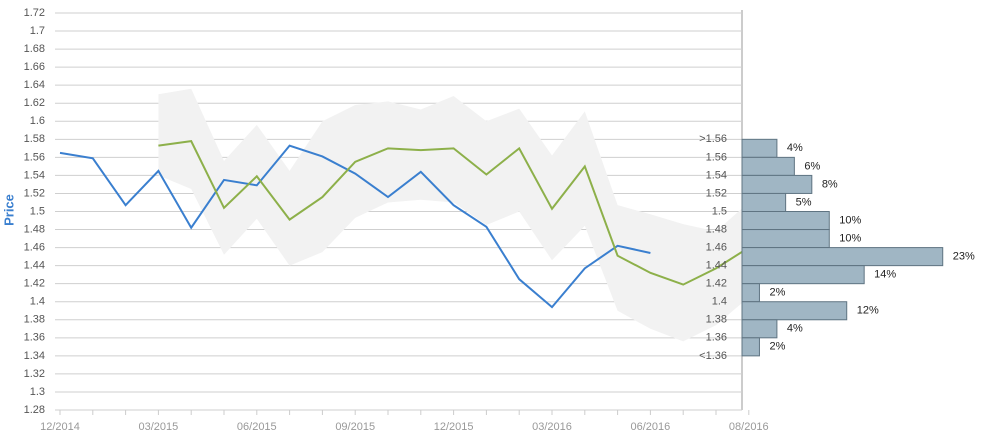 Image resolution: width=982 pixels, height=437 pixels. What do you see at coordinates (34, 103) in the screenshot?
I see `y-tick-label: 1.62` at bounding box center [34, 103].